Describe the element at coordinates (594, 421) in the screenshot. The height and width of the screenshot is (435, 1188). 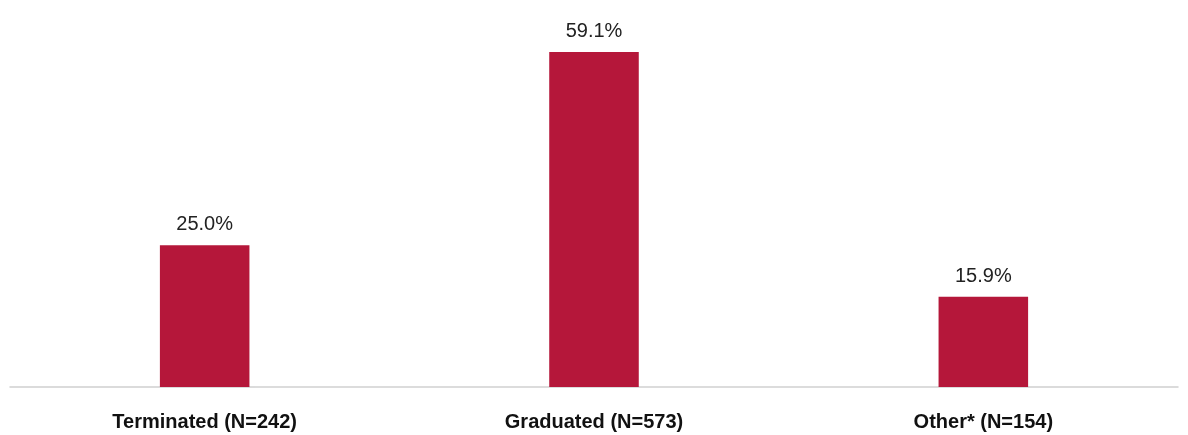
I see `x-tick-label: Graduated (N=573)` at that location.